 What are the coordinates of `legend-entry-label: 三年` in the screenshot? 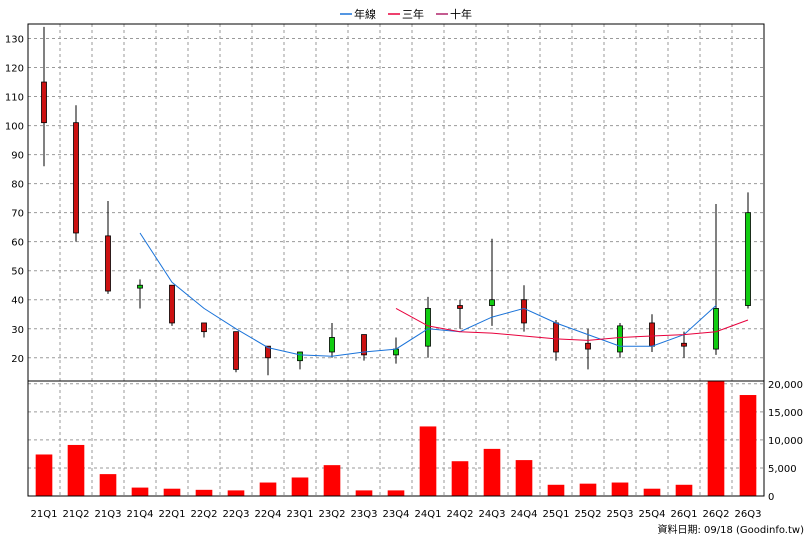 It's located at (413, 14).